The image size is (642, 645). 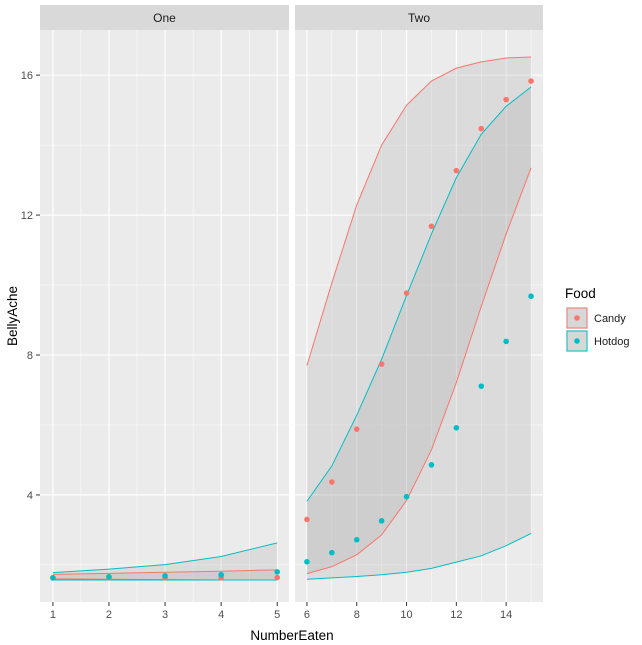 What do you see at coordinates (456, 615) in the screenshot?
I see `x-tick-label: 12` at bounding box center [456, 615].